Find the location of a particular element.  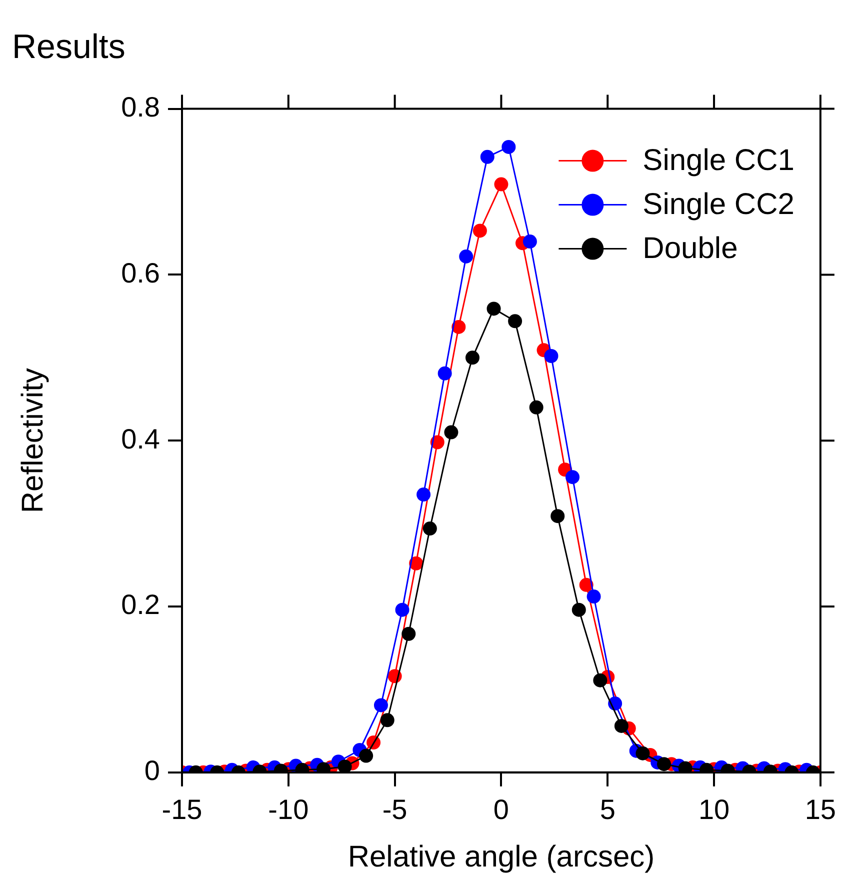

y-tick-label: 0.6 is located at coordinates (140, 272).